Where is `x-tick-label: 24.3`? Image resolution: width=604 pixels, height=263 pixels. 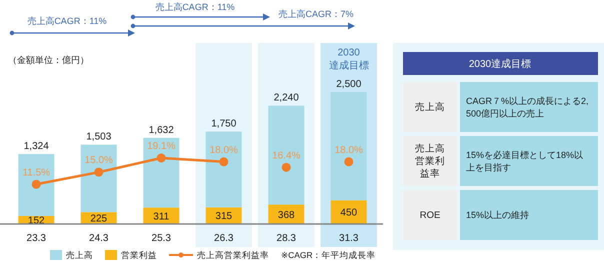
x-tick-label: 24.3 is located at coordinates (99, 238).